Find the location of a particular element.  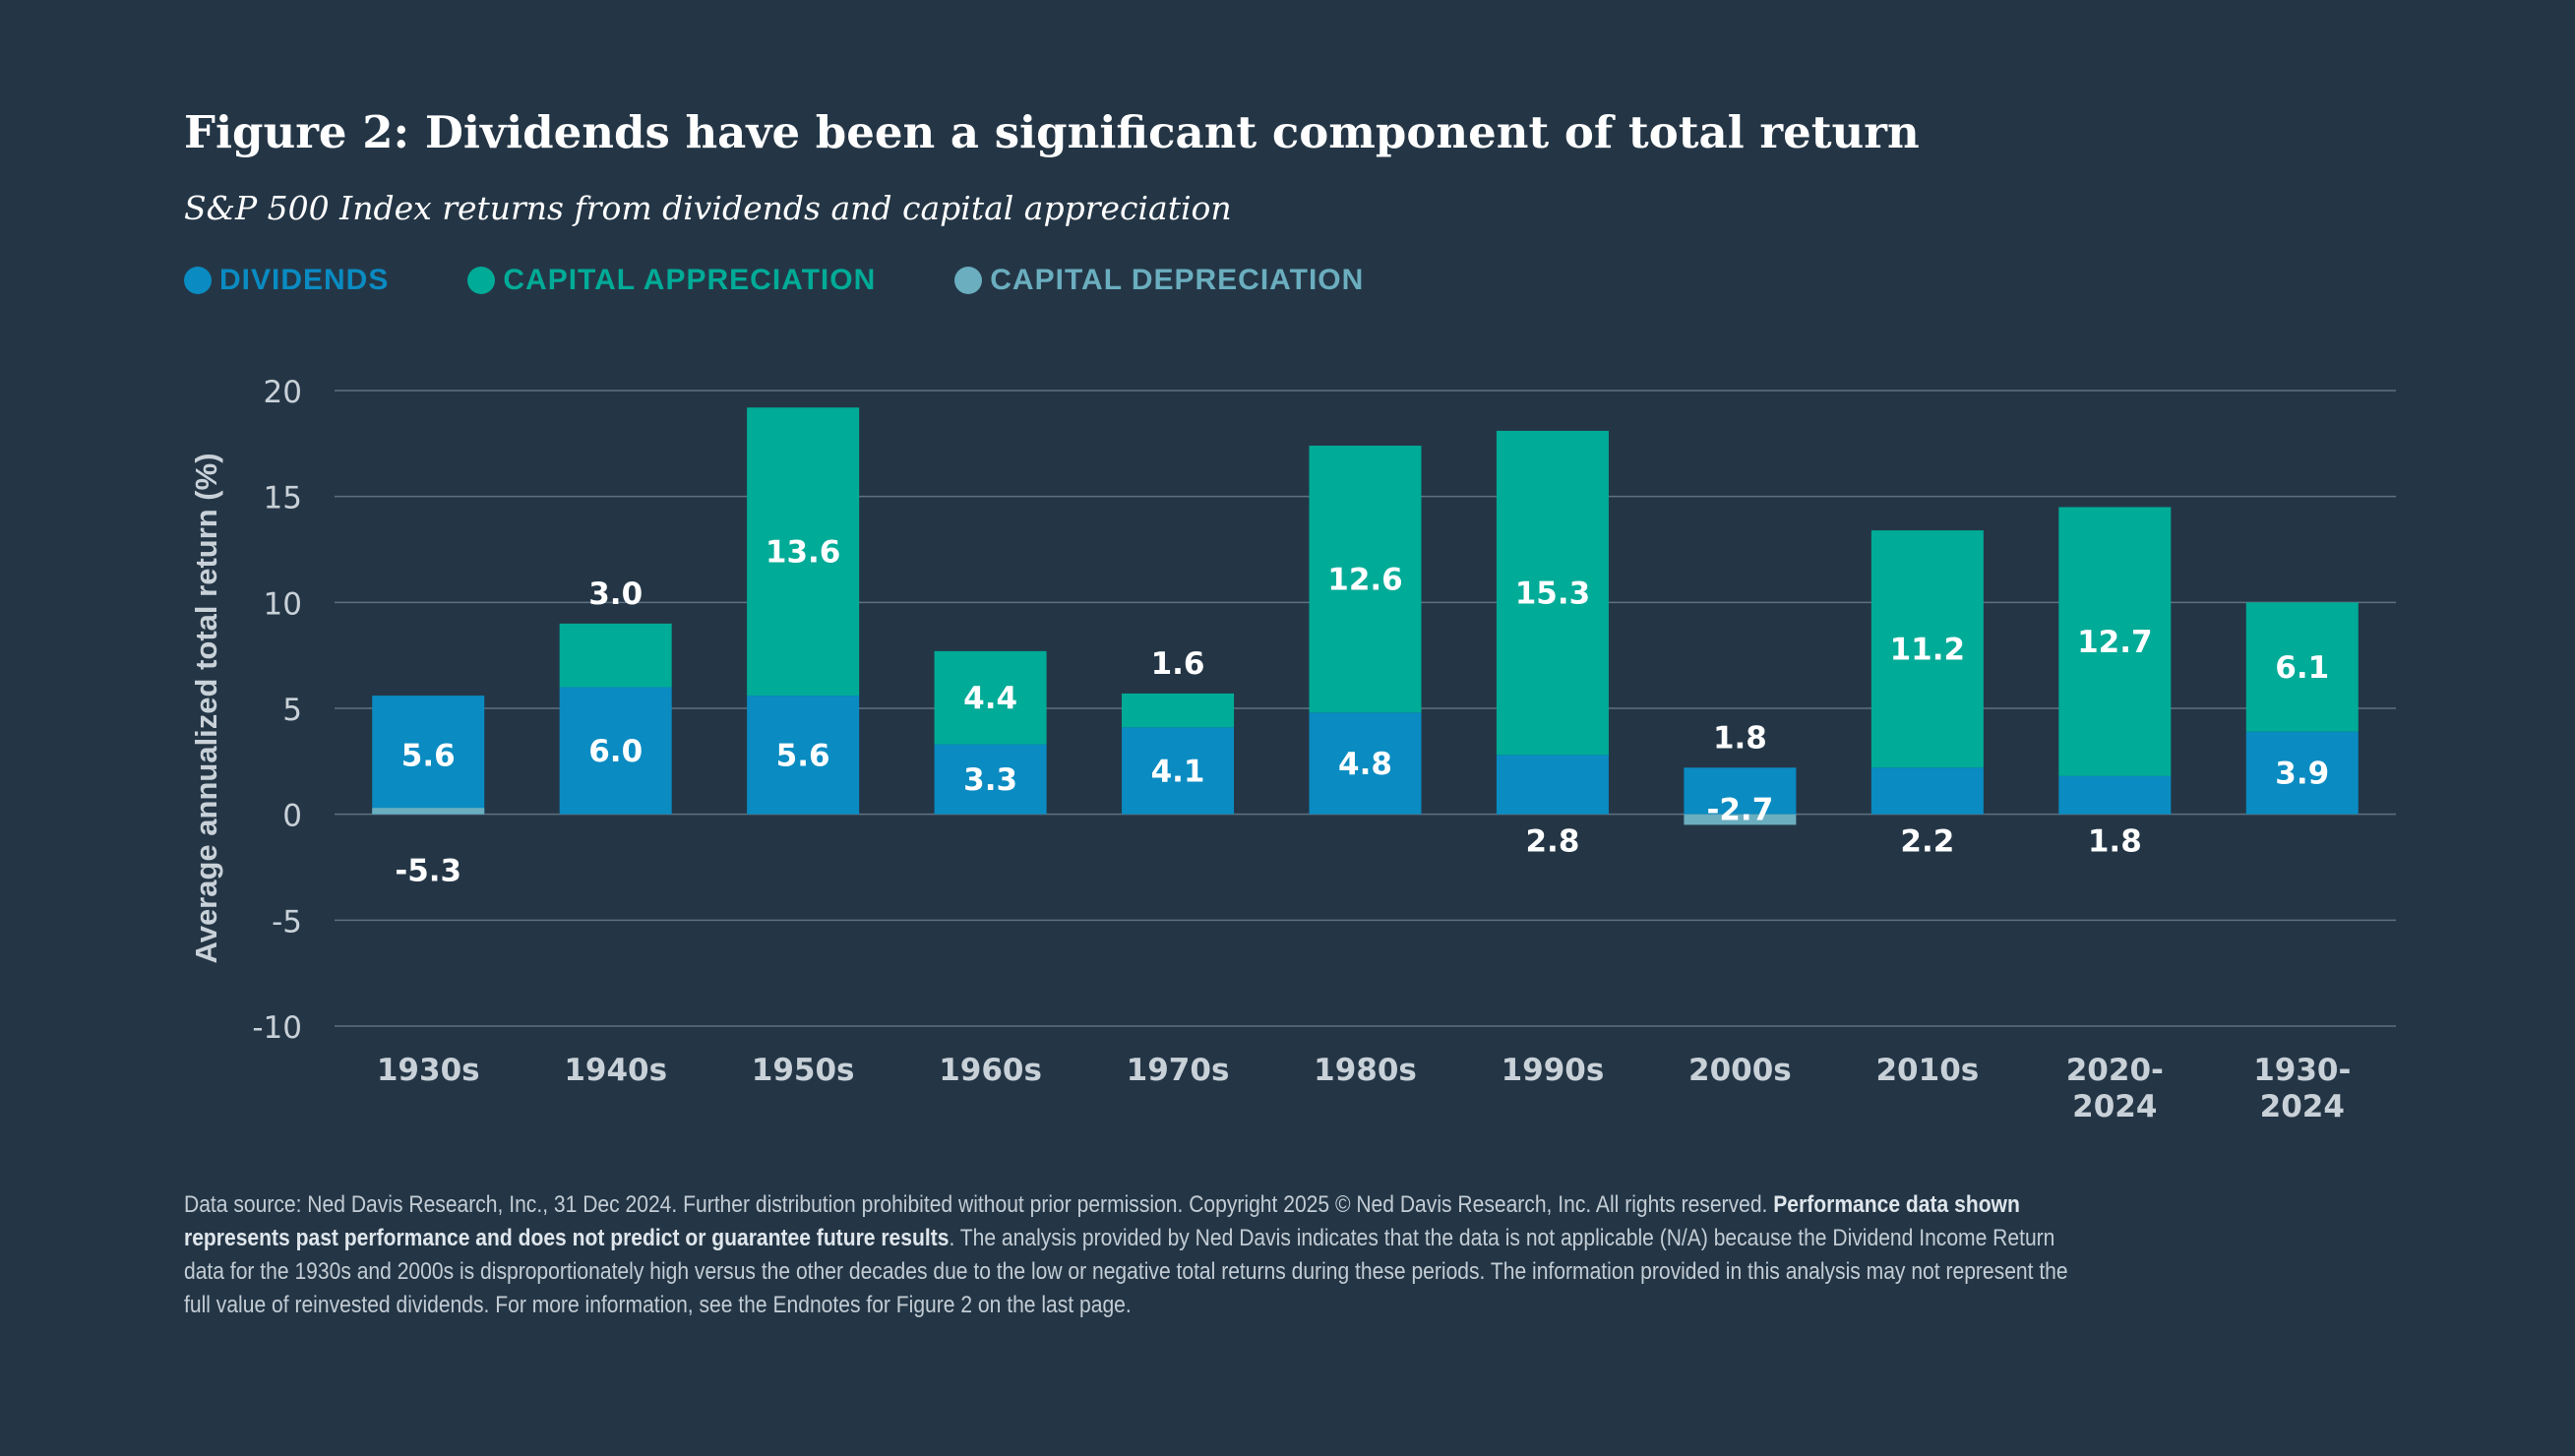

capital-appreciation-value-label: 15.3 is located at coordinates (1553, 594).